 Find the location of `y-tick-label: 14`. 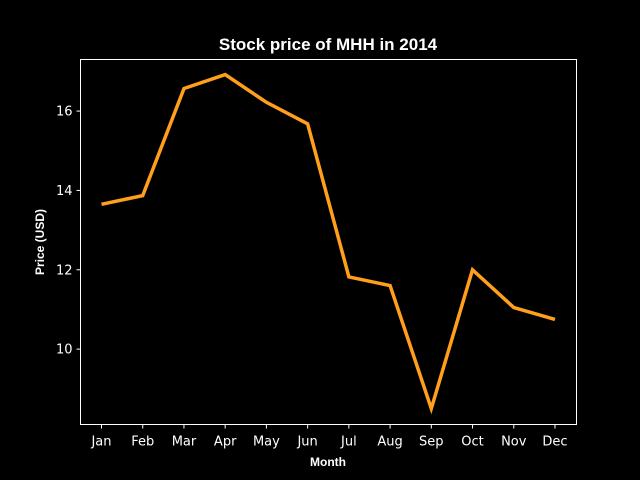

y-tick-label: 14 is located at coordinates (64, 191).